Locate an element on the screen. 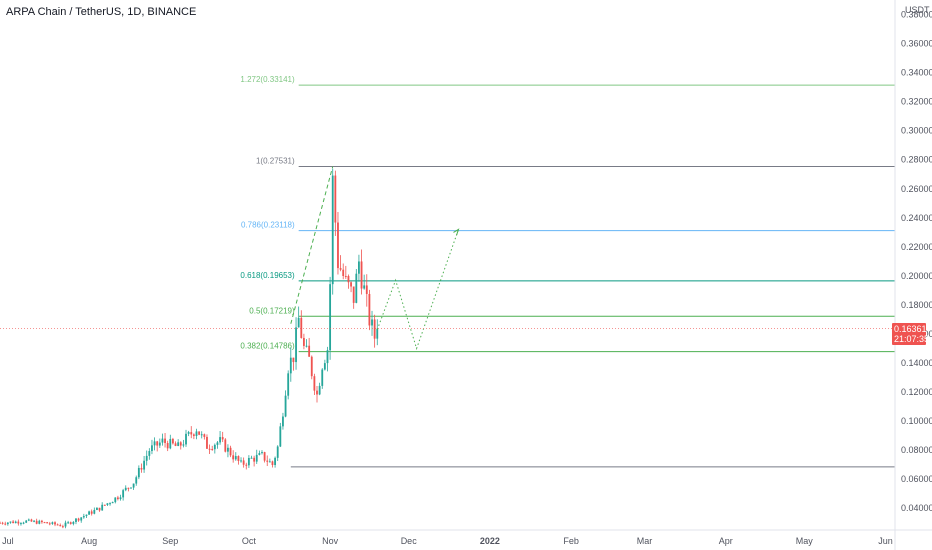 This screenshot has height=550, width=932. time-tick-label: Jul is located at coordinates (8, 541).